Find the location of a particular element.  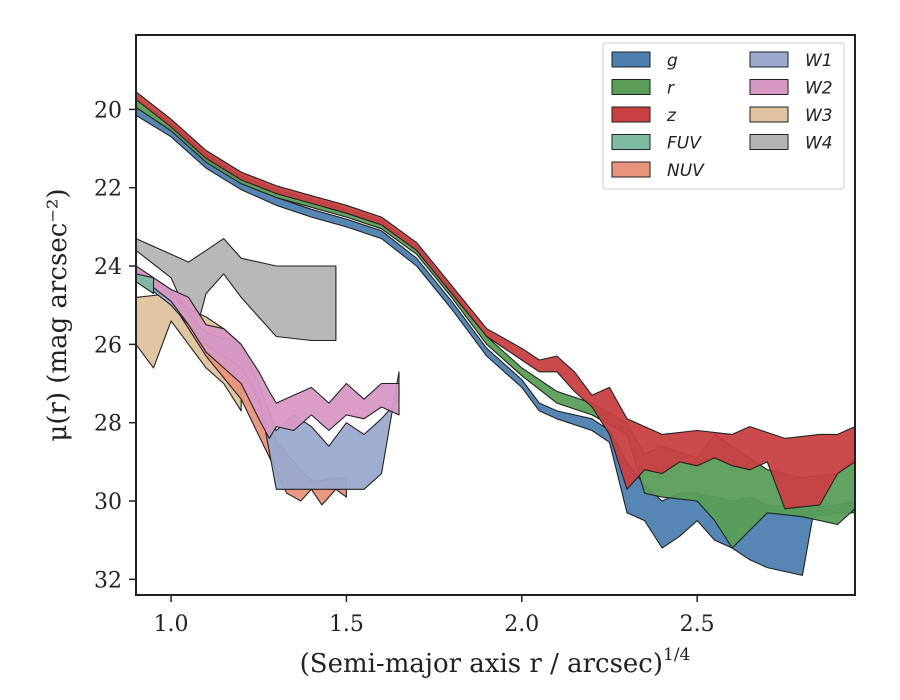

y-tick-label: 26 is located at coordinates (108, 345).